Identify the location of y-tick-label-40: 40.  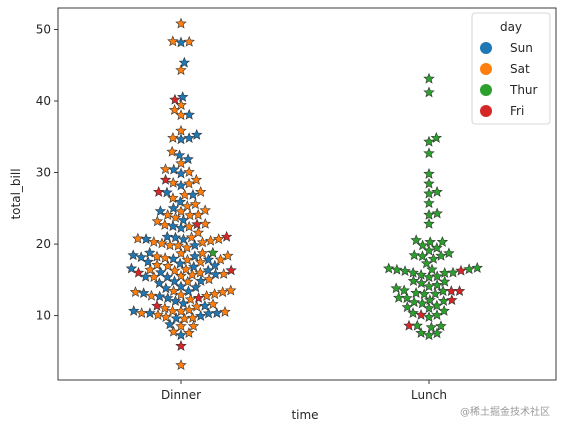
(43, 101).